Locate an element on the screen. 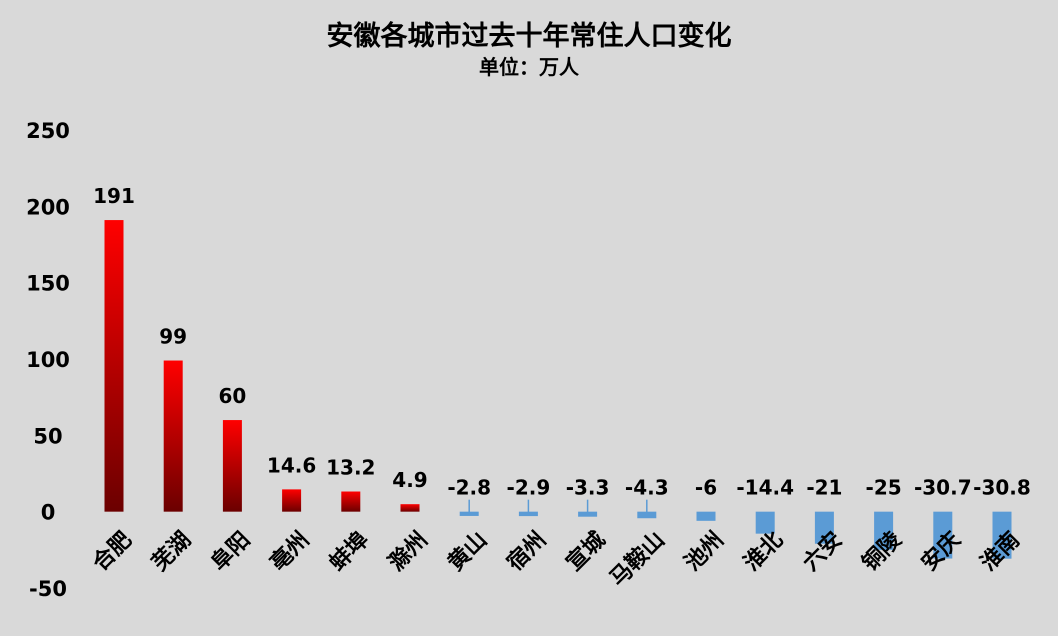 This screenshot has width=1058, height=636. category-label: 六安 is located at coordinates (823, 552).